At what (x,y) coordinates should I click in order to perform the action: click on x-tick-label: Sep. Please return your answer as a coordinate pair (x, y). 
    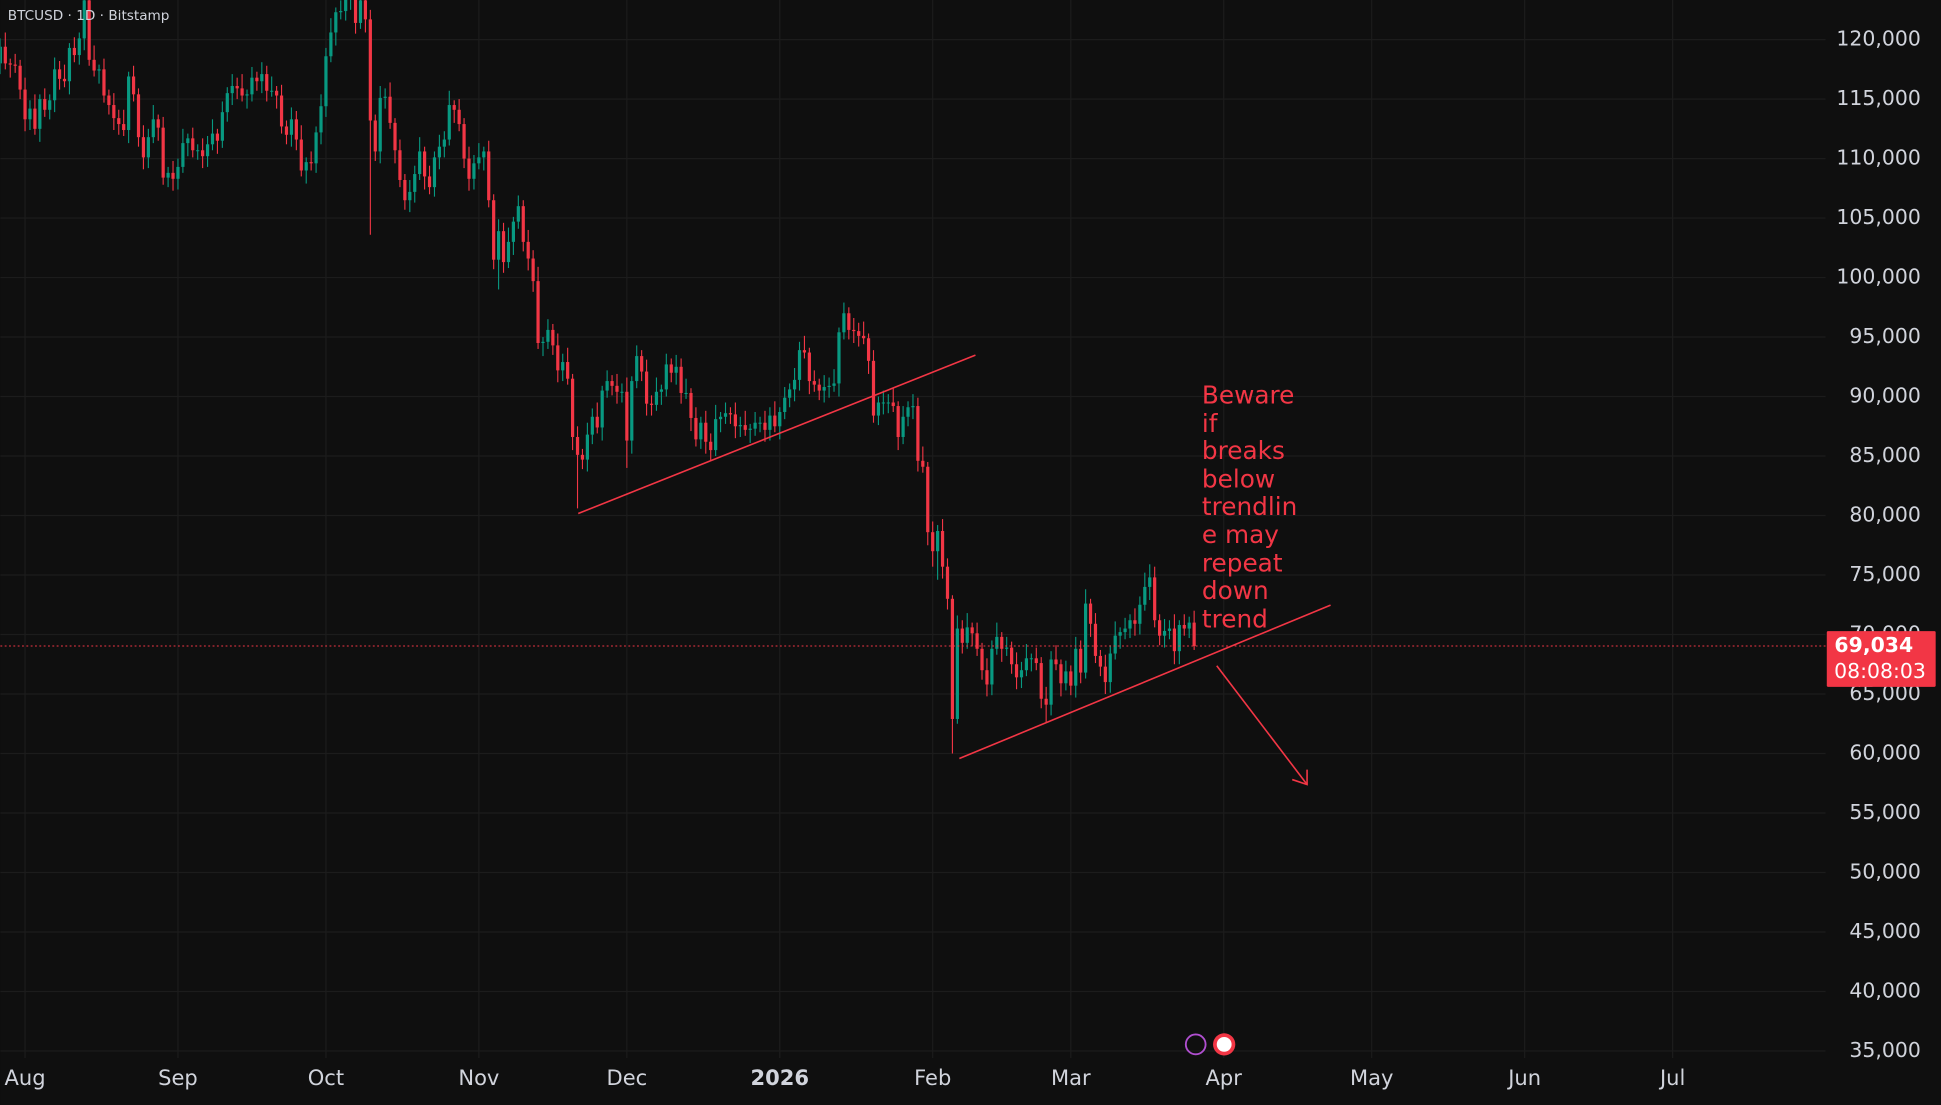
    Looking at the image, I should click on (178, 1077).